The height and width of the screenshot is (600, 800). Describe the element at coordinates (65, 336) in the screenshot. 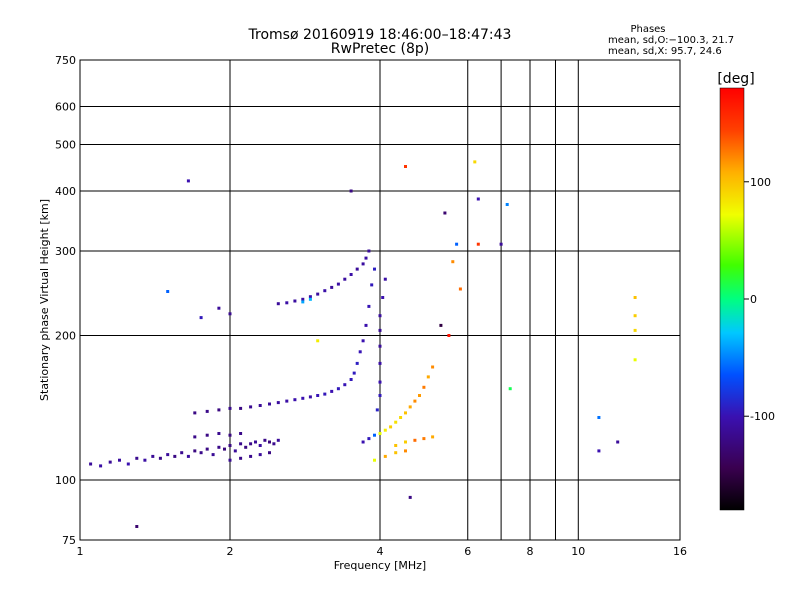

I see `y-tick-label: 200` at that location.